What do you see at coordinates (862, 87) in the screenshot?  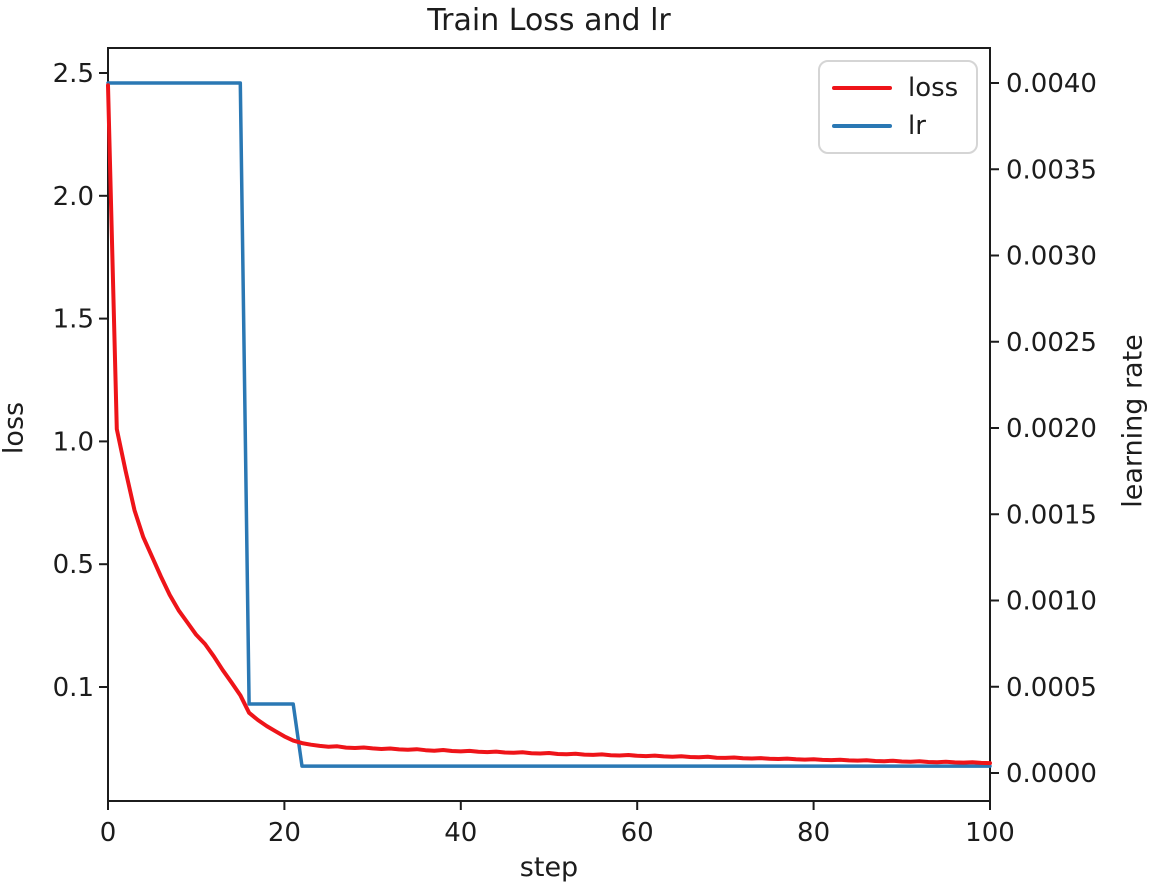 I see `loss-line-swatch` at bounding box center [862, 87].